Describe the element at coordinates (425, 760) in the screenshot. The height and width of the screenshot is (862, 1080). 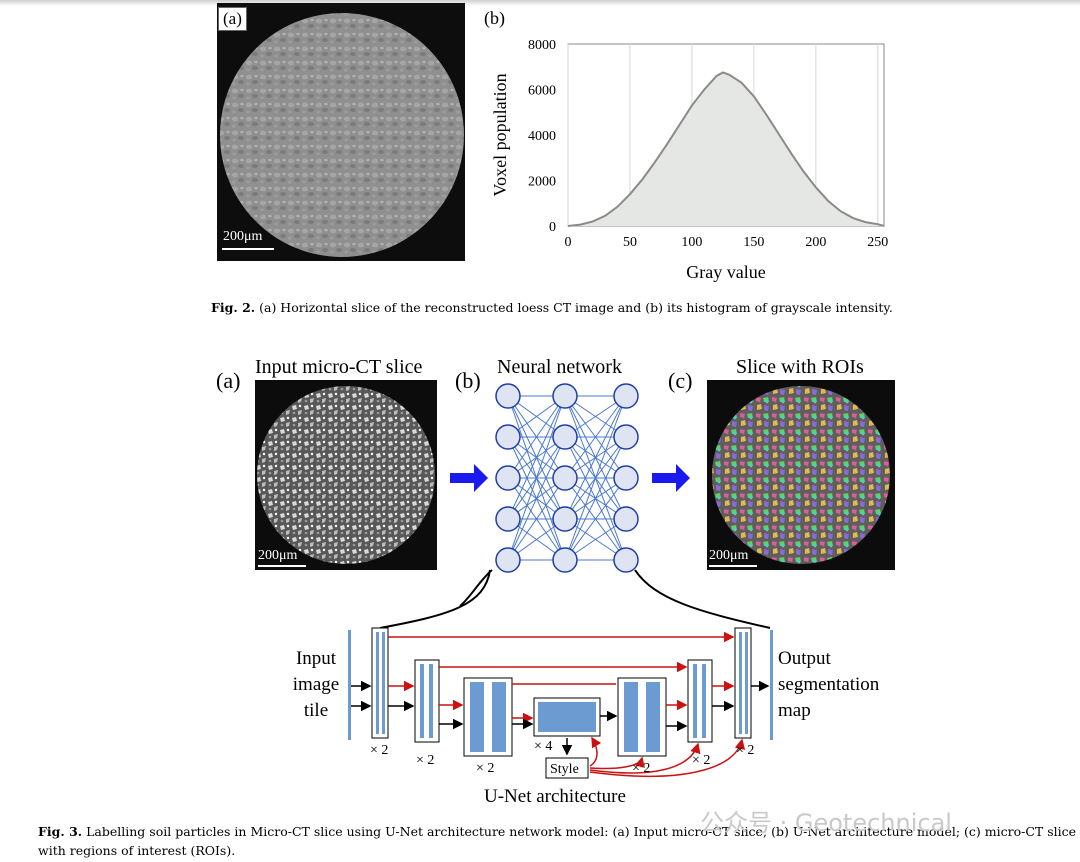
I see `unet-mult-2: × 2` at that location.